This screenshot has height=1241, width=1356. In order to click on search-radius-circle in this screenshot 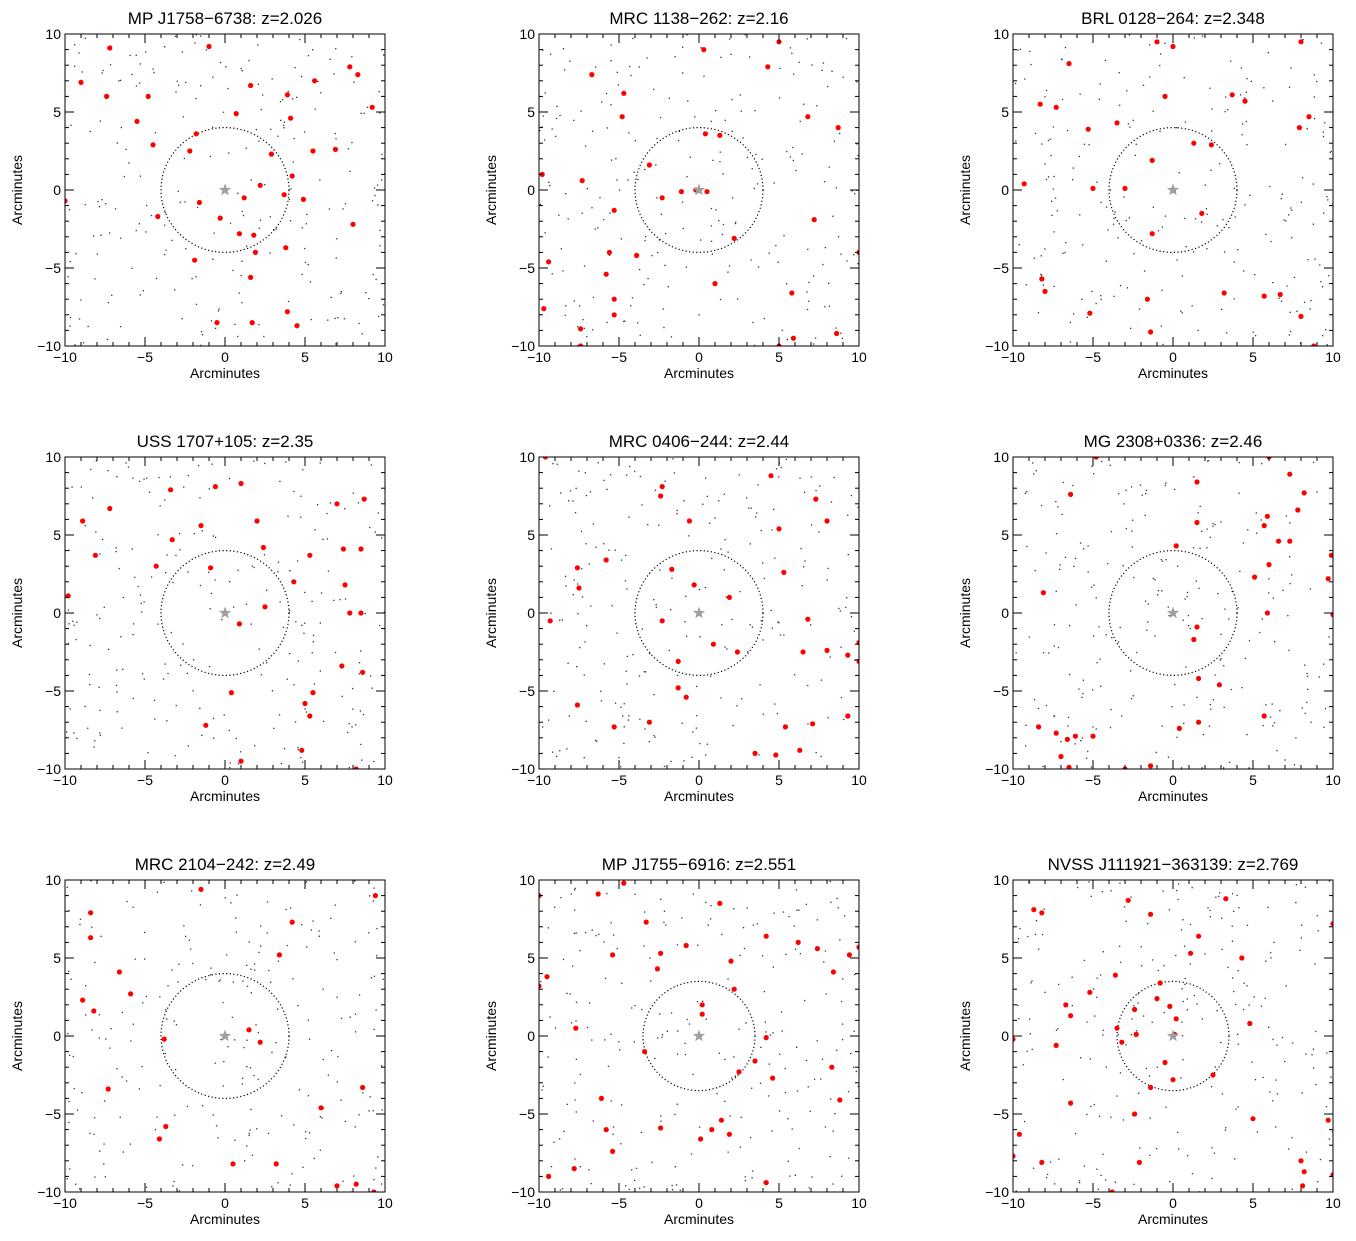, I will do `click(1173, 612)`.